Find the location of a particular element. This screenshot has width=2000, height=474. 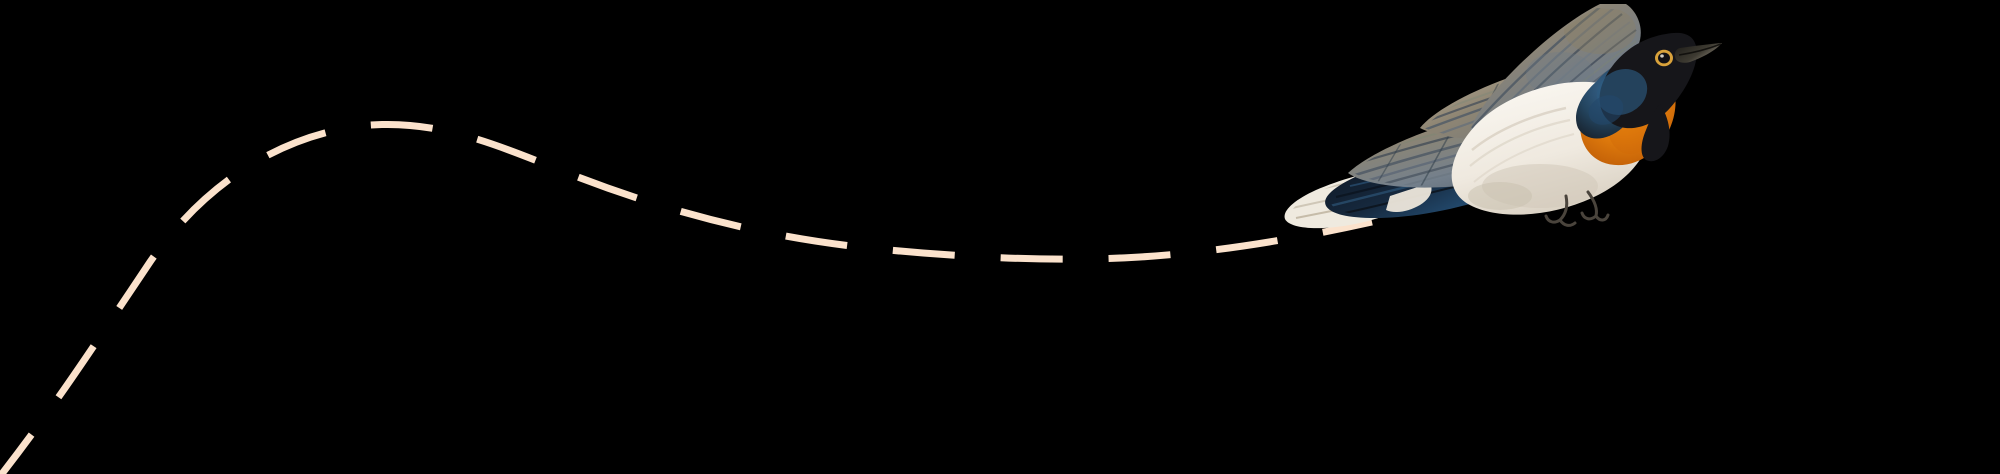

bird-feet is located at coordinates (1577, 208).